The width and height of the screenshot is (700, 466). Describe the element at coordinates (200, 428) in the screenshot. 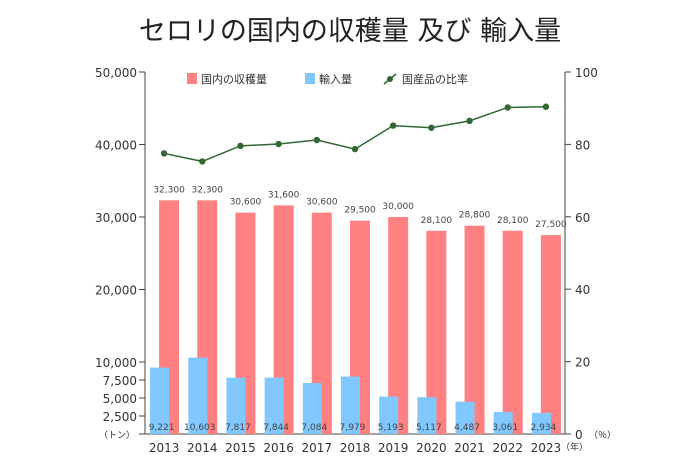

I see `import-bar-label: 10,603` at that location.